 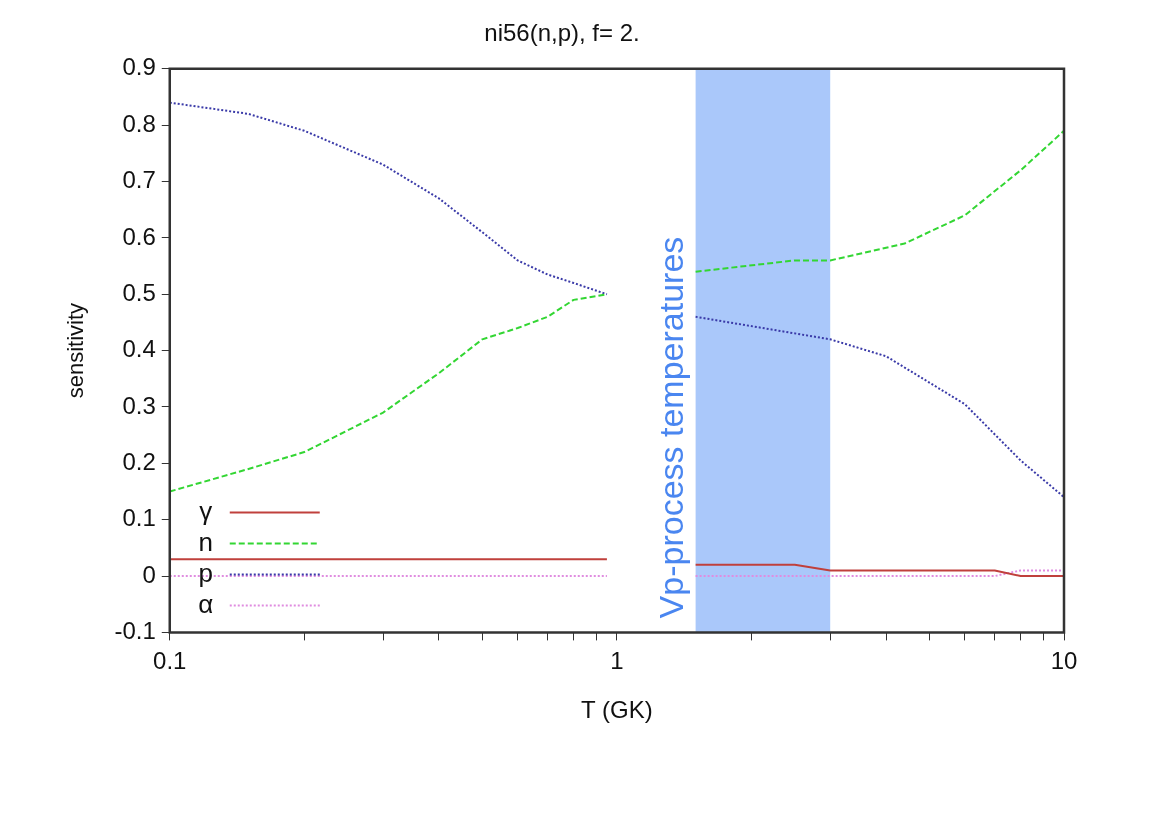 What do you see at coordinates (617, 661) in the screenshot?
I see `x-tick-label: 1` at bounding box center [617, 661].